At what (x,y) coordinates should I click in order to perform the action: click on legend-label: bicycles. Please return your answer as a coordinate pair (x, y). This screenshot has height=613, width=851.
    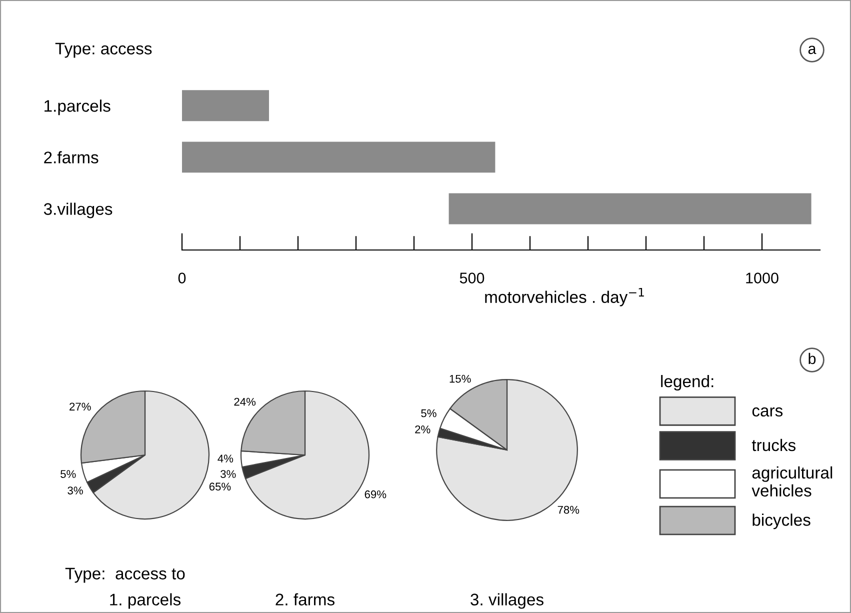
    Looking at the image, I should click on (781, 522).